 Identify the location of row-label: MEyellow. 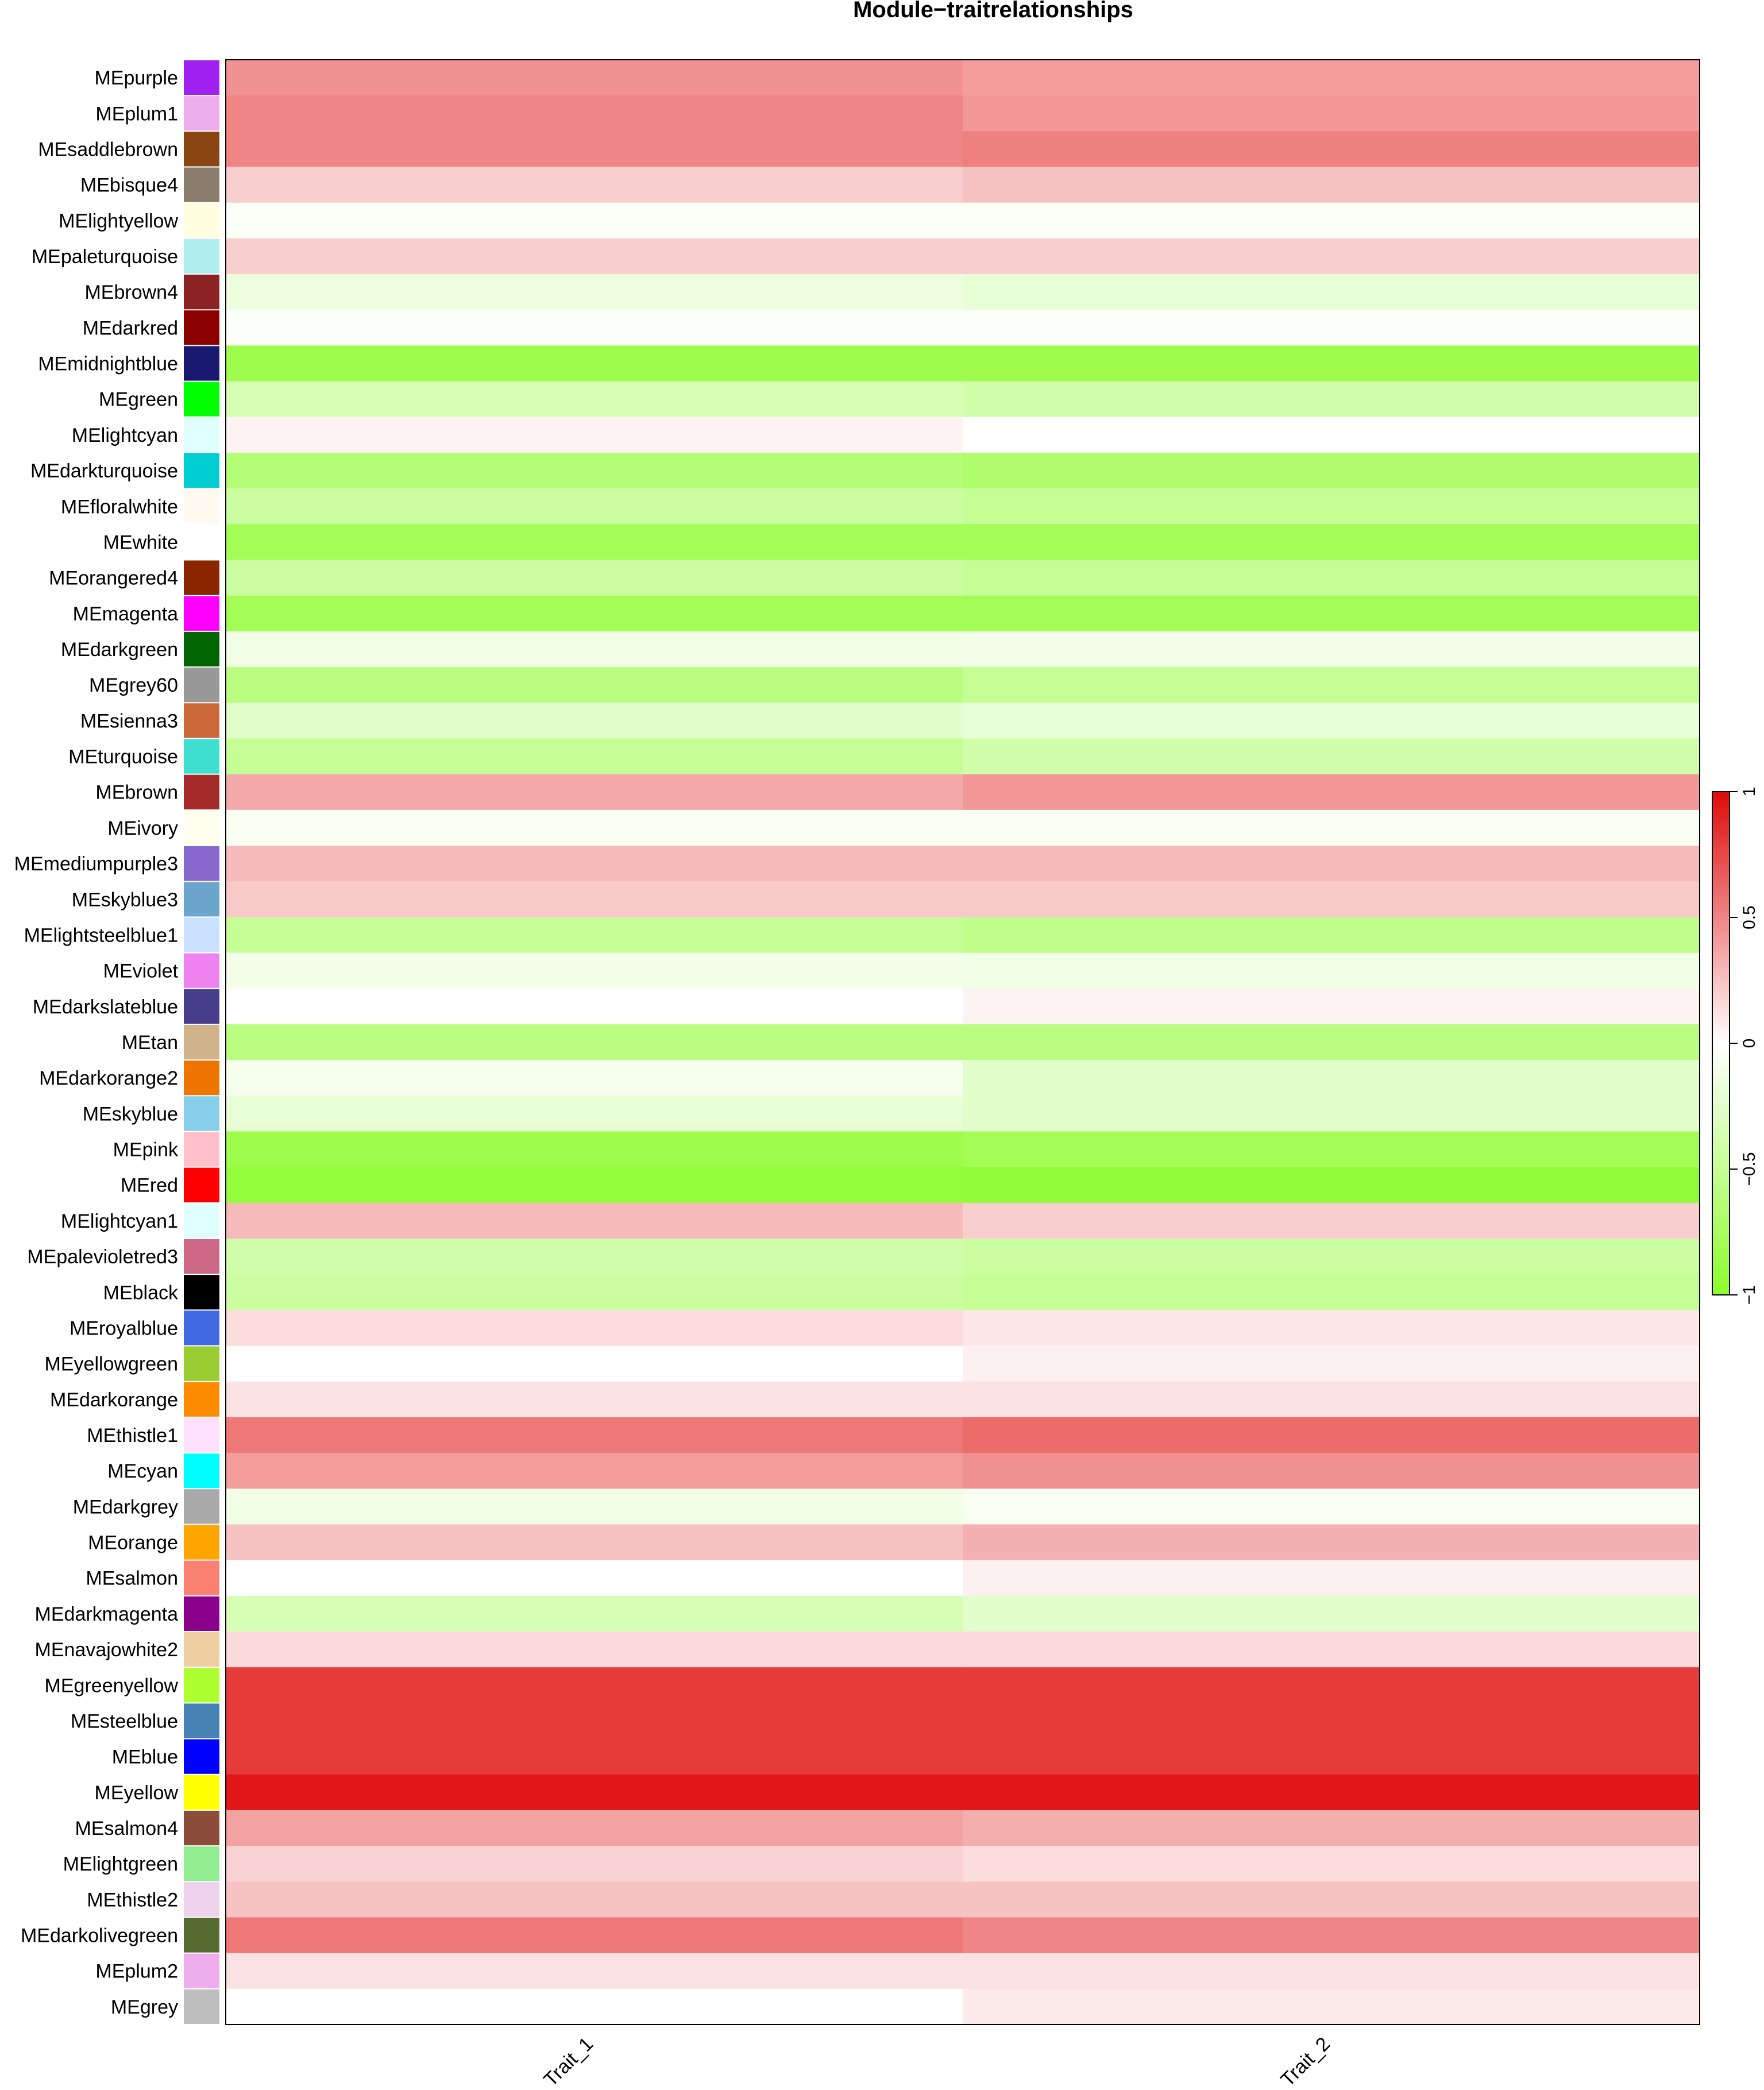
(137, 1793).